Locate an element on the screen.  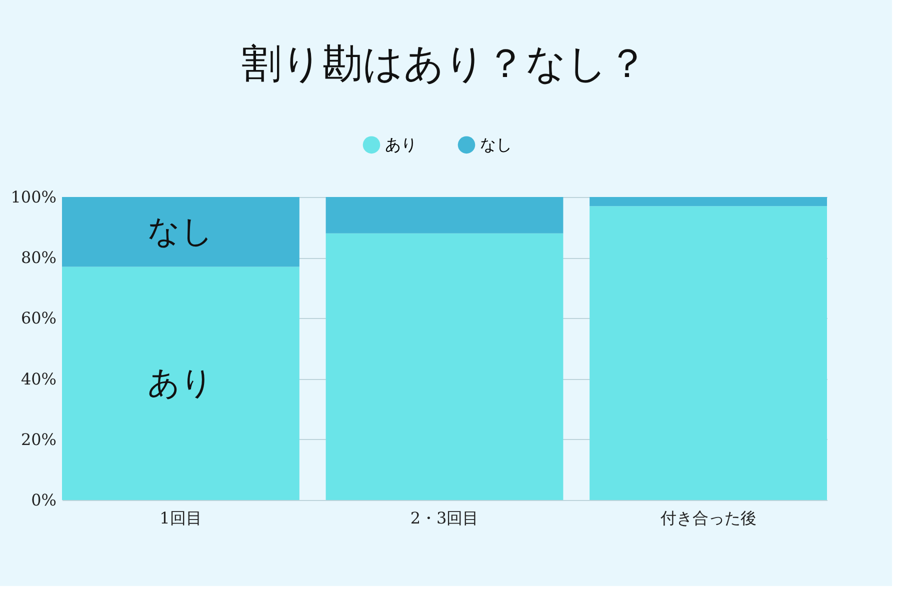
x-tick-label: 1回目 is located at coordinates (181, 518).